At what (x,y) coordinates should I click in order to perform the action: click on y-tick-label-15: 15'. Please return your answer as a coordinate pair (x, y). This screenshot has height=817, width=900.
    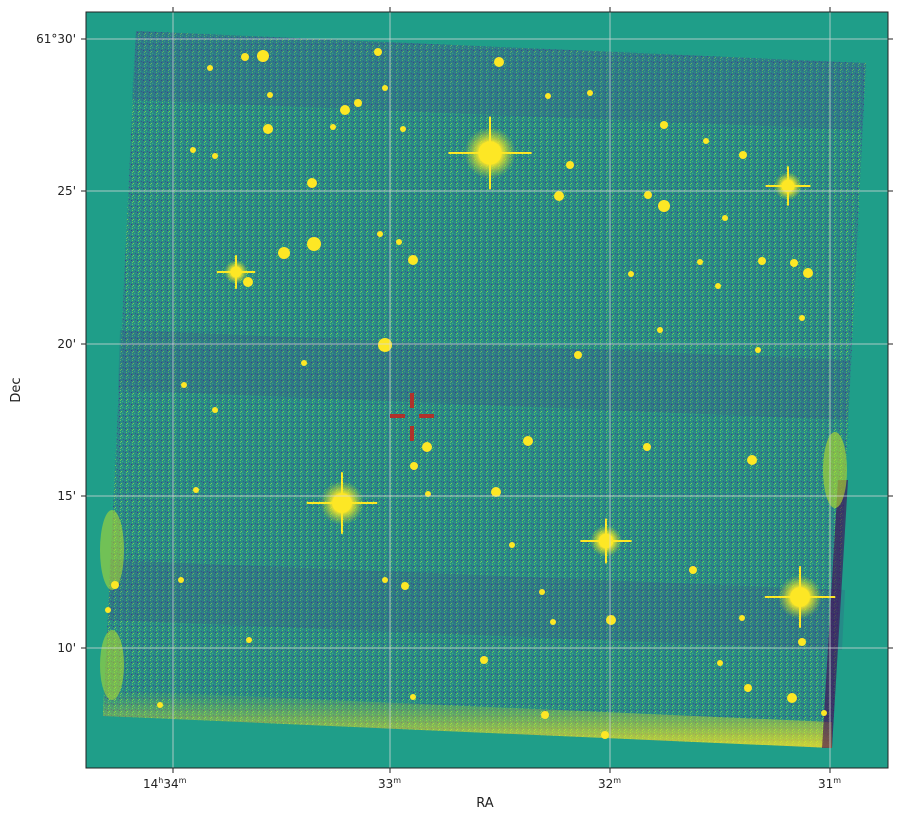
    Looking at the image, I should click on (66, 496).